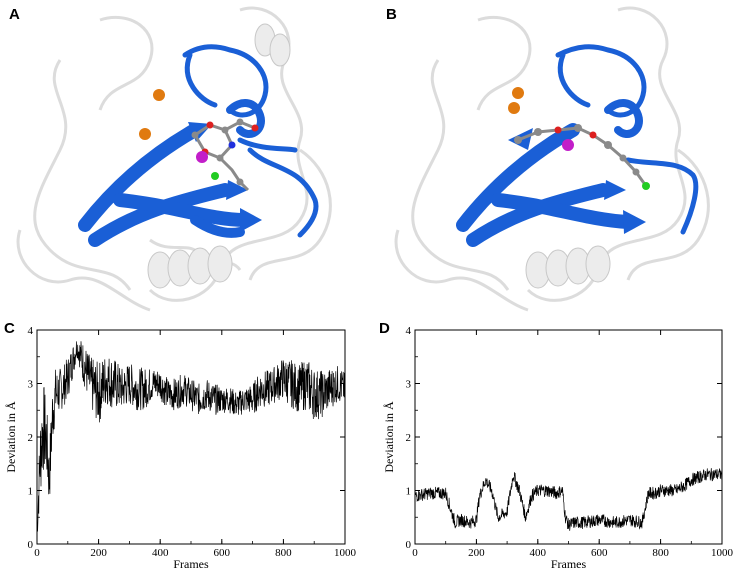 The image size is (737, 571). I want to click on panel-label-d: D, so click(384, 328).